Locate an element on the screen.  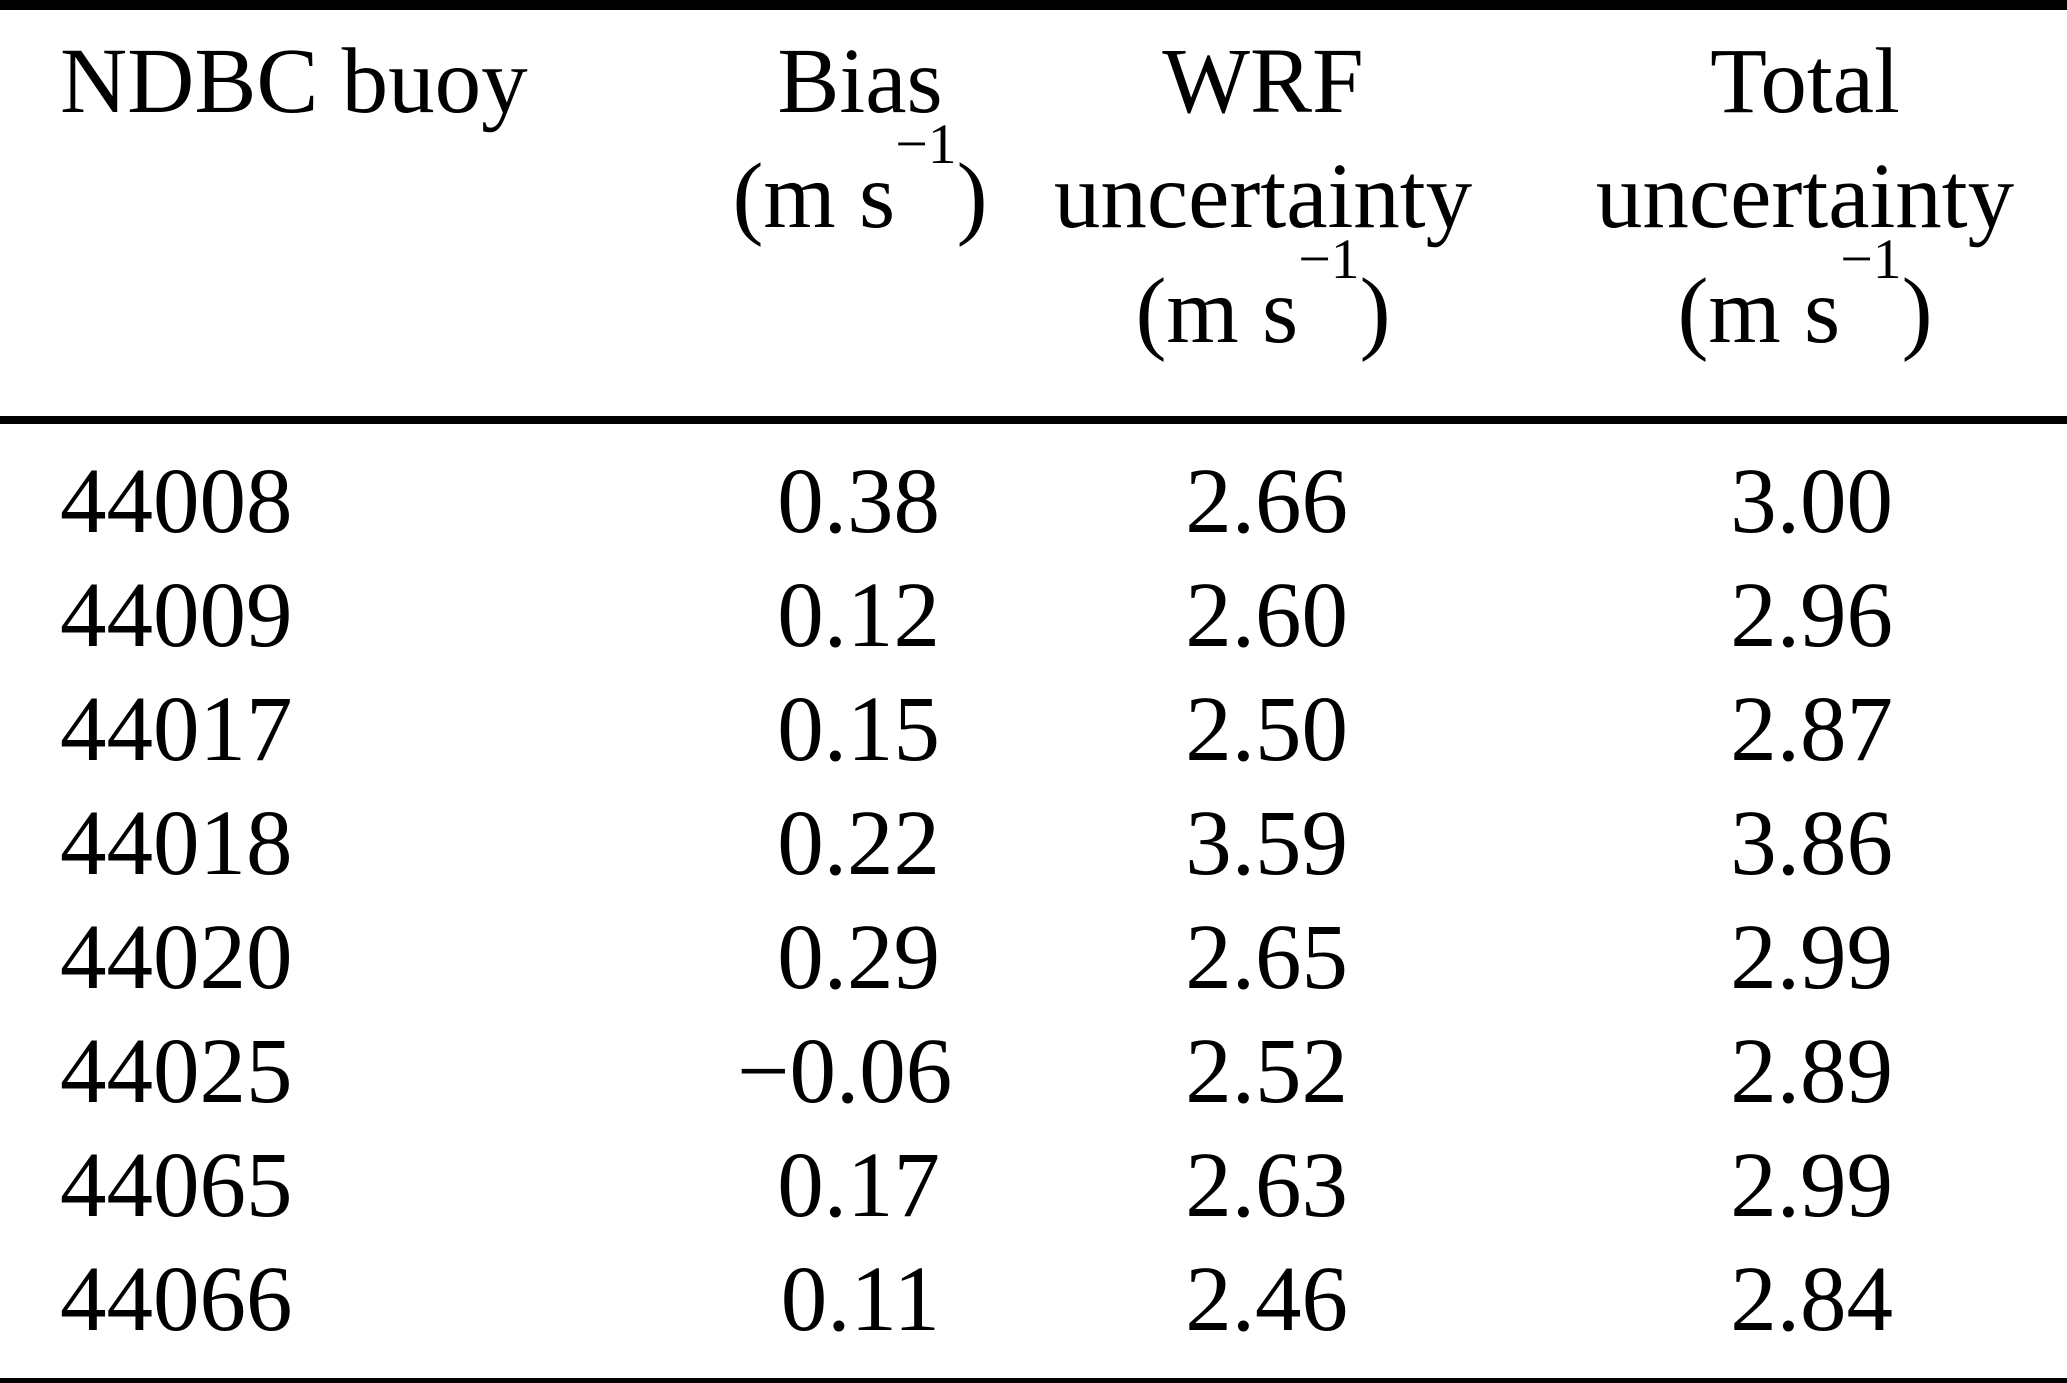
total-uncertainty-value-cell: 2.96 is located at coordinates (1805, 615).